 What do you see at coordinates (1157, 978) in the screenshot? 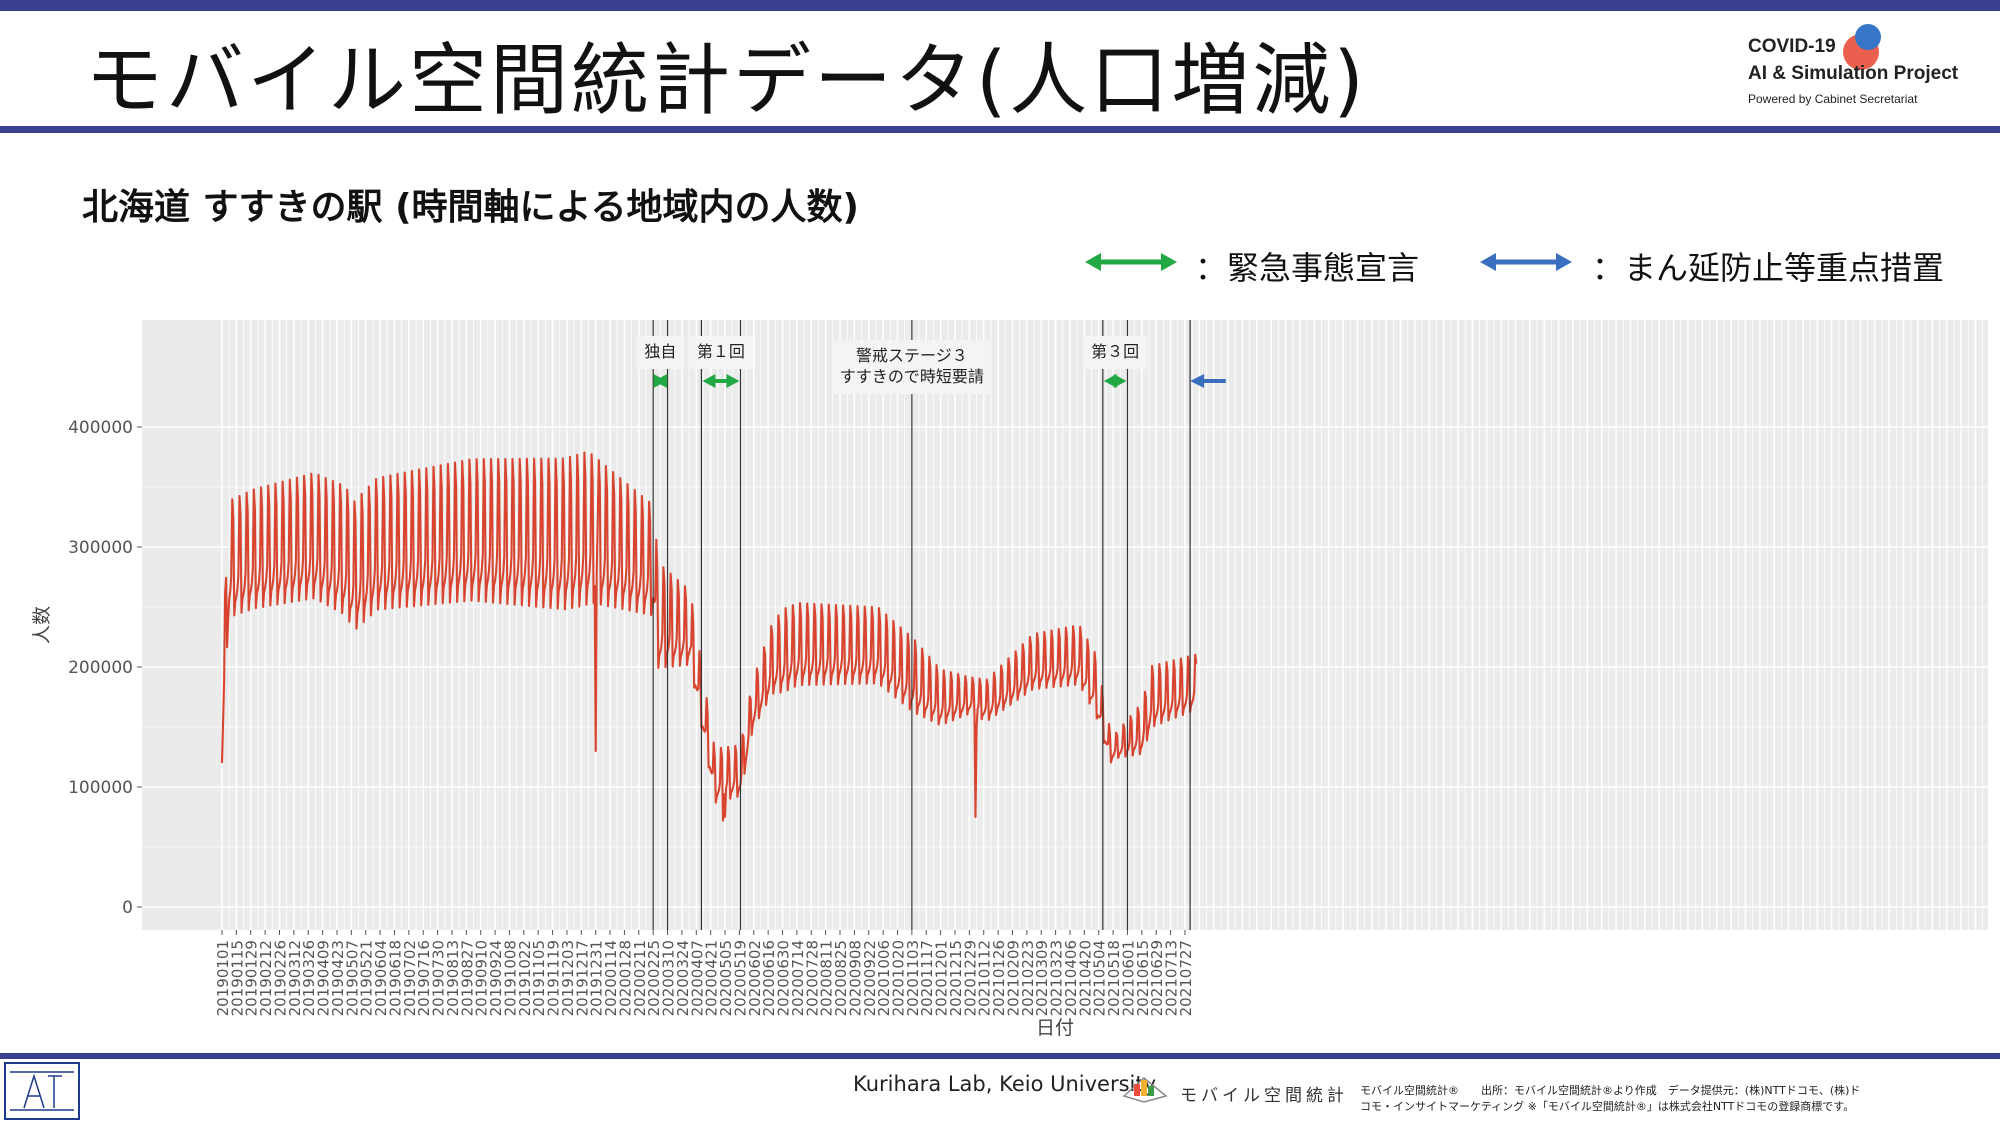
I see `x-tick-label: 20210629` at bounding box center [1157, 978].